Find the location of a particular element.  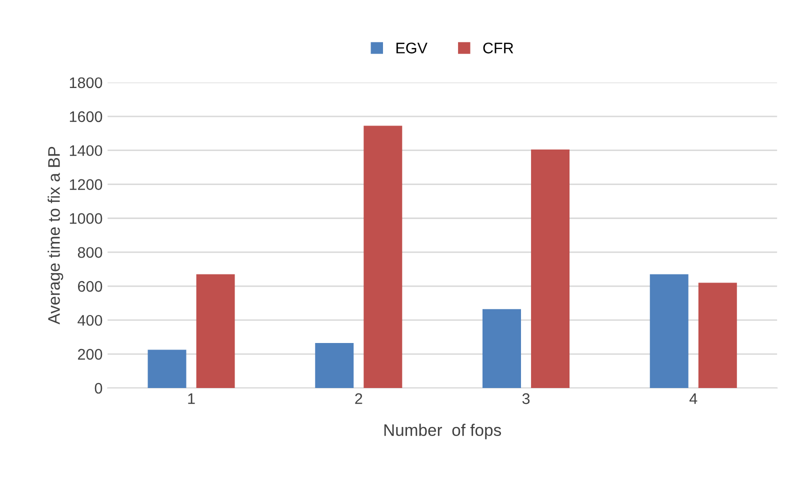

y-tick-label: 200 is located at coordinates (90, 354).